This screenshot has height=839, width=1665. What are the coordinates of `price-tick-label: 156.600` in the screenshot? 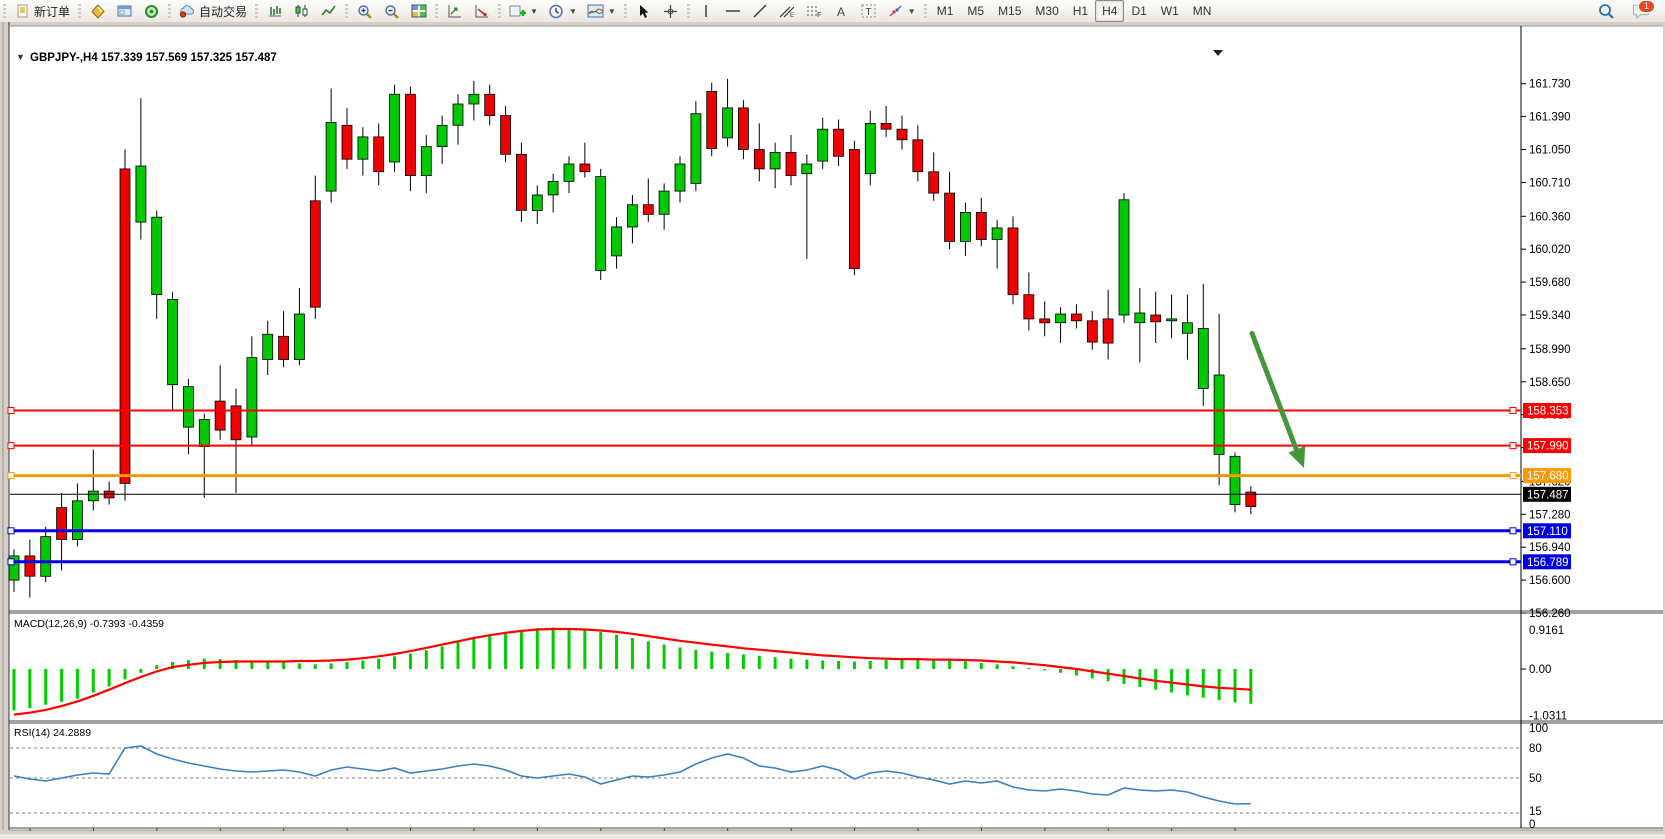 It's located at (1550, 581).